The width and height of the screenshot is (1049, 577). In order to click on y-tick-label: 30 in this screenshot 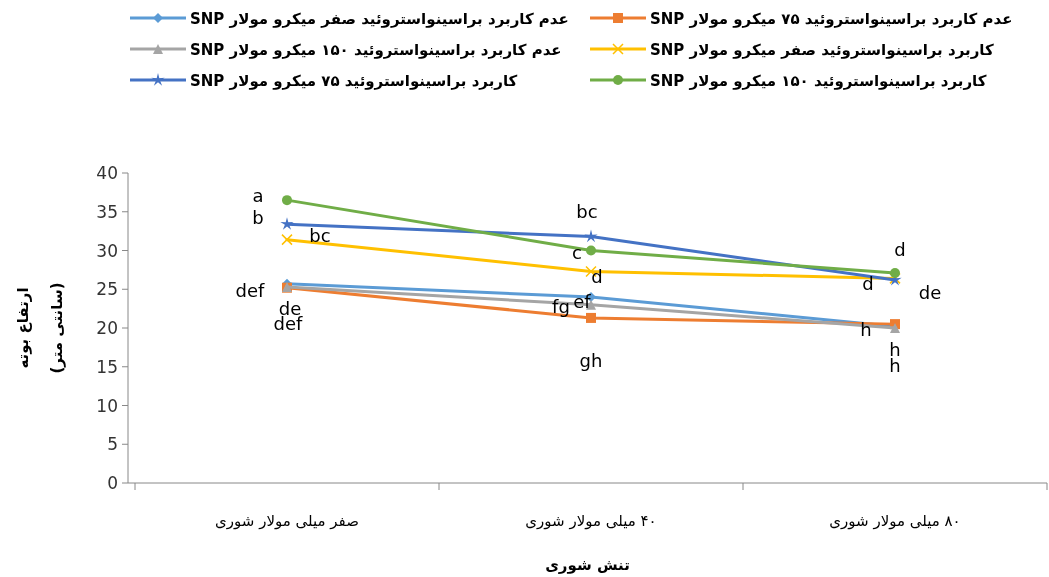, I will do `click(107, 250)`.